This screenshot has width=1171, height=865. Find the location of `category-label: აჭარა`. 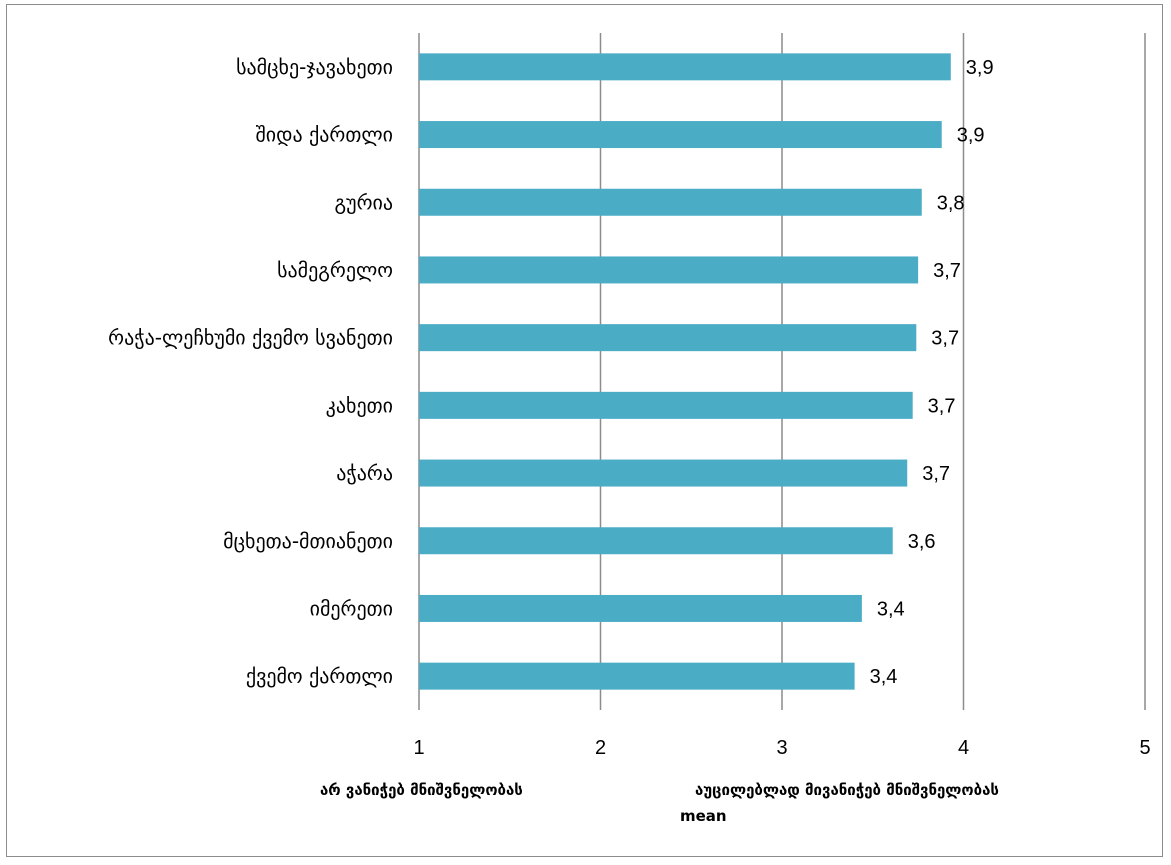

category-label: აჭარა is located at coordinates (364, 473).